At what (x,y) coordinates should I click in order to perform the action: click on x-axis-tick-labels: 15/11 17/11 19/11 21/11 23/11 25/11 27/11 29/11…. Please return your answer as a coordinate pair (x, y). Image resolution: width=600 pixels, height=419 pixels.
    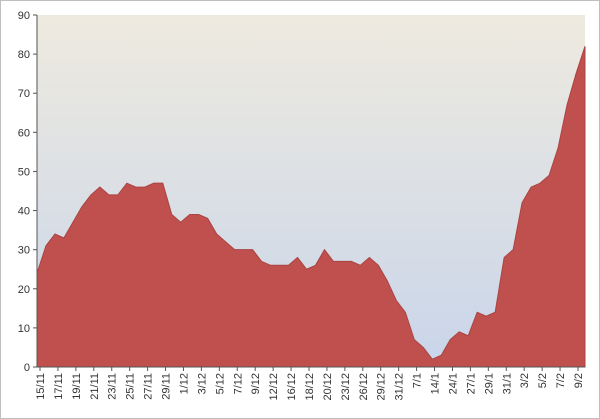
    Looking at the image, I should click on (310, 387).